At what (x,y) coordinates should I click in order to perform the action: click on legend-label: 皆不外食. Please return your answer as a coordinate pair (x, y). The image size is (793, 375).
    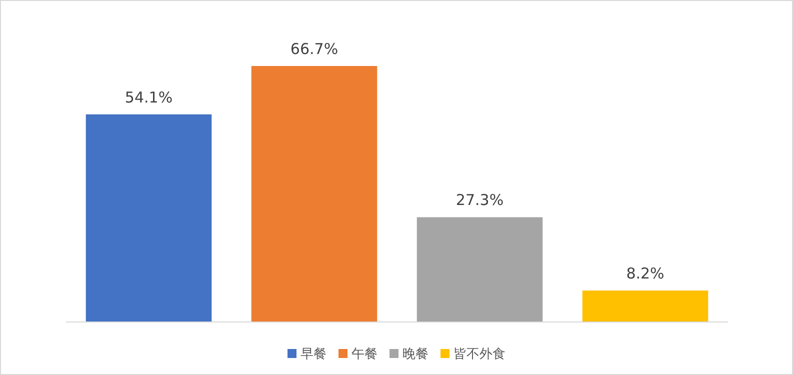
    Looking at the image, I should click on (480, 354).